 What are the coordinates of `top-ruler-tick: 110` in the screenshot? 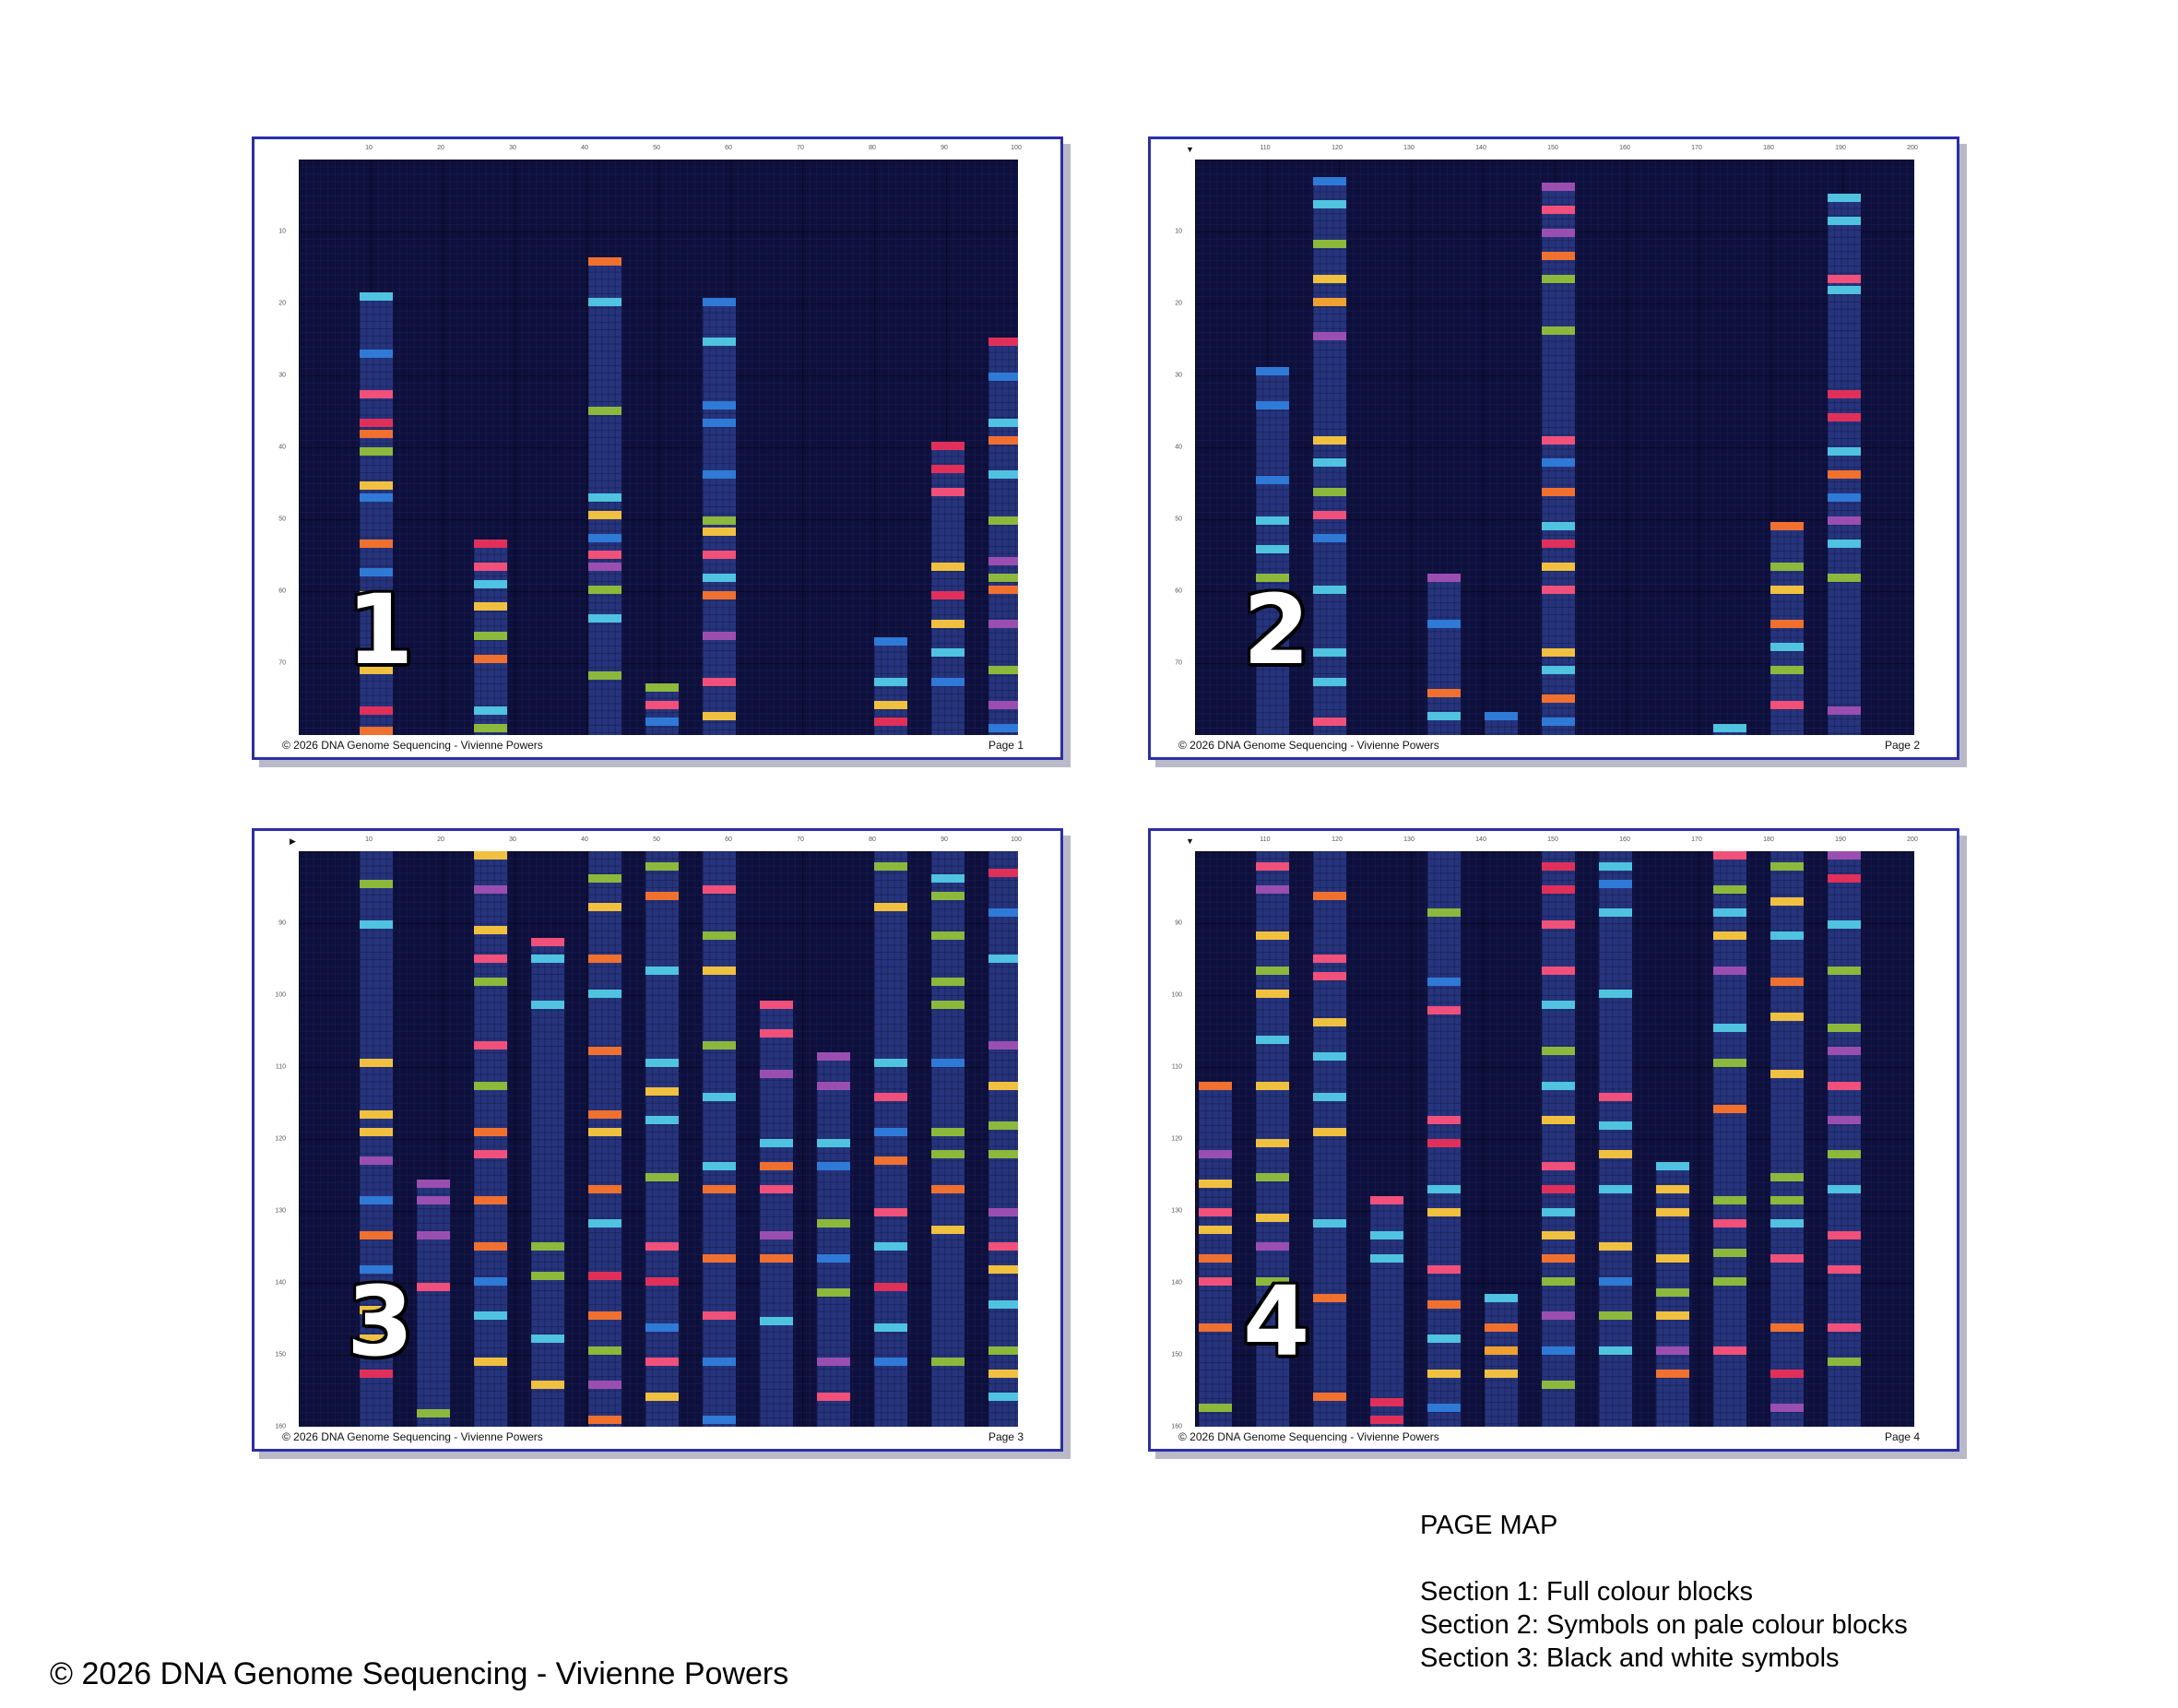 It's located at (1265, 839).